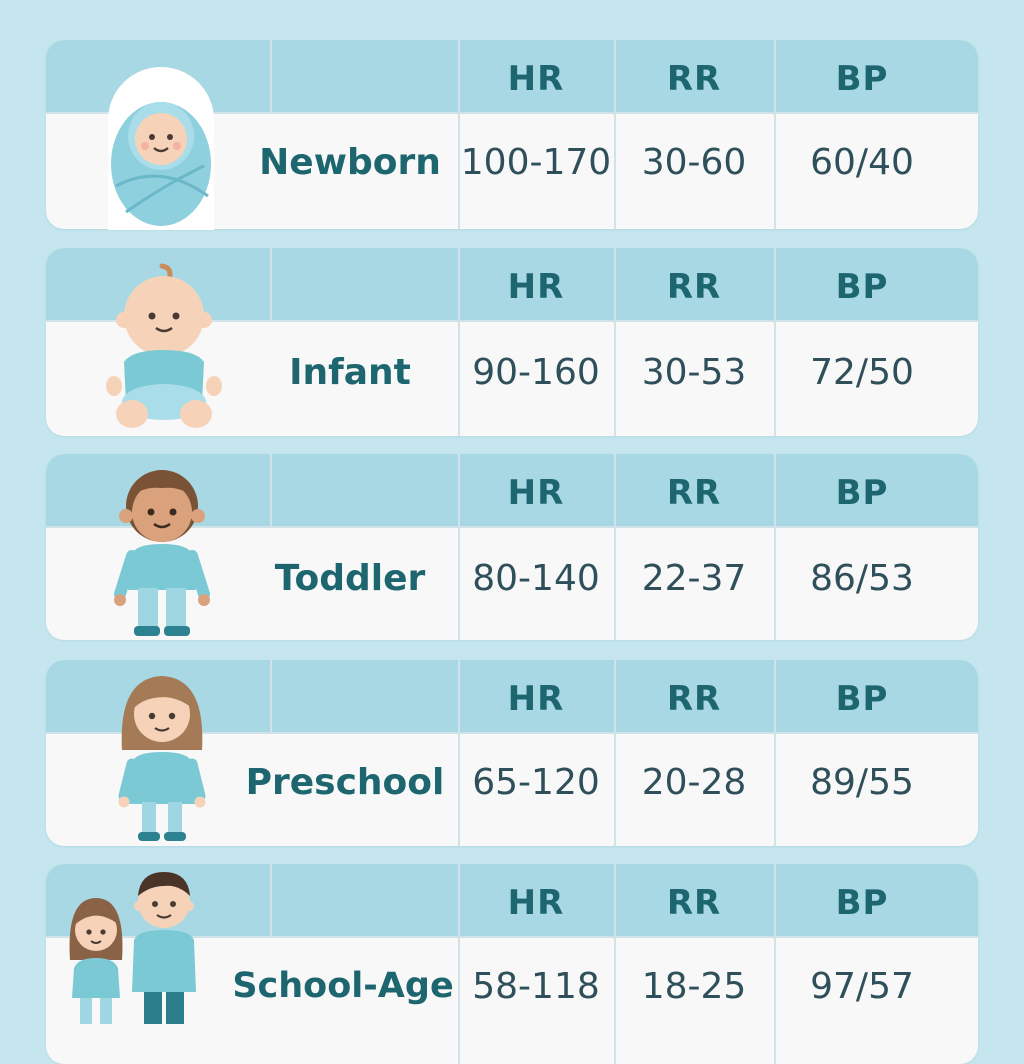  I want to click on rr-value: 20-28, so click(694, 782).